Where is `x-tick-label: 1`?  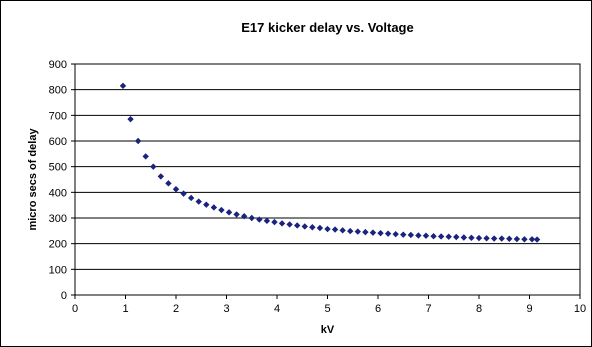
x-tick-label: 1 is located at coordinates (125, 309).